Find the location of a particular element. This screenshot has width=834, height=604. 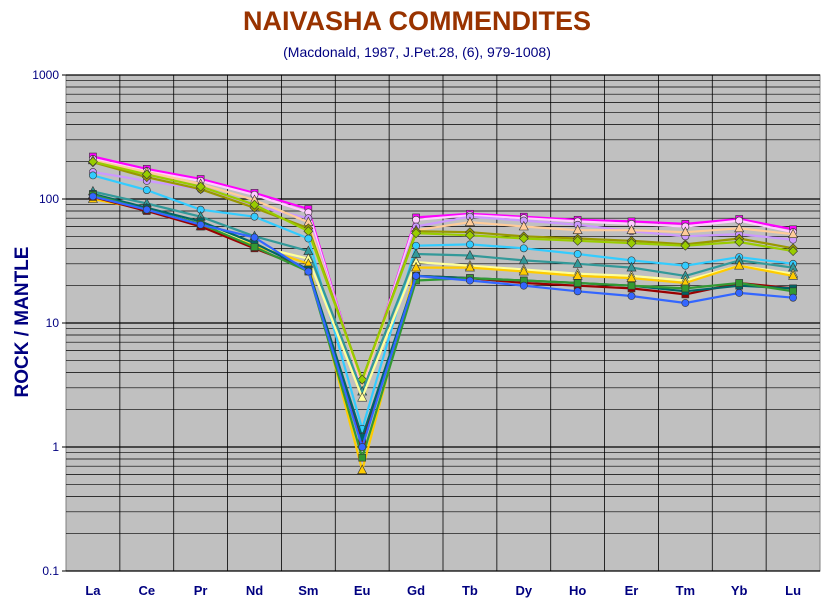

y-axis-ticks: 0.1 1 10 100 1000 is located at coordinates (49, 323).